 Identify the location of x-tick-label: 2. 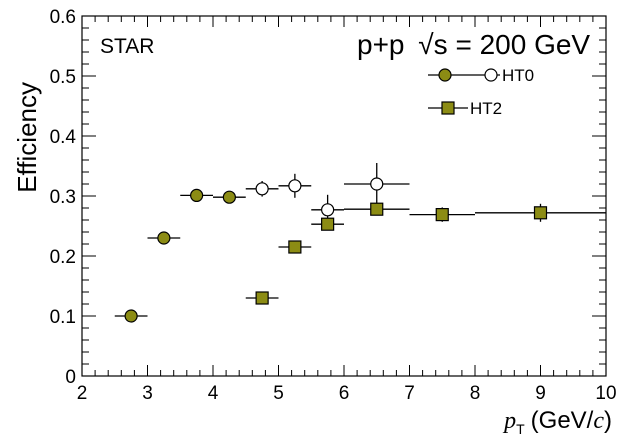
(82, 393).